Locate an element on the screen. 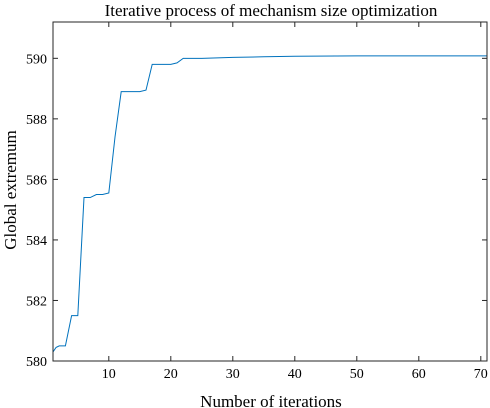 The height and width of the screenshot is (408, 490). y-tick-label: 584 is located at coordinates (36, 241).